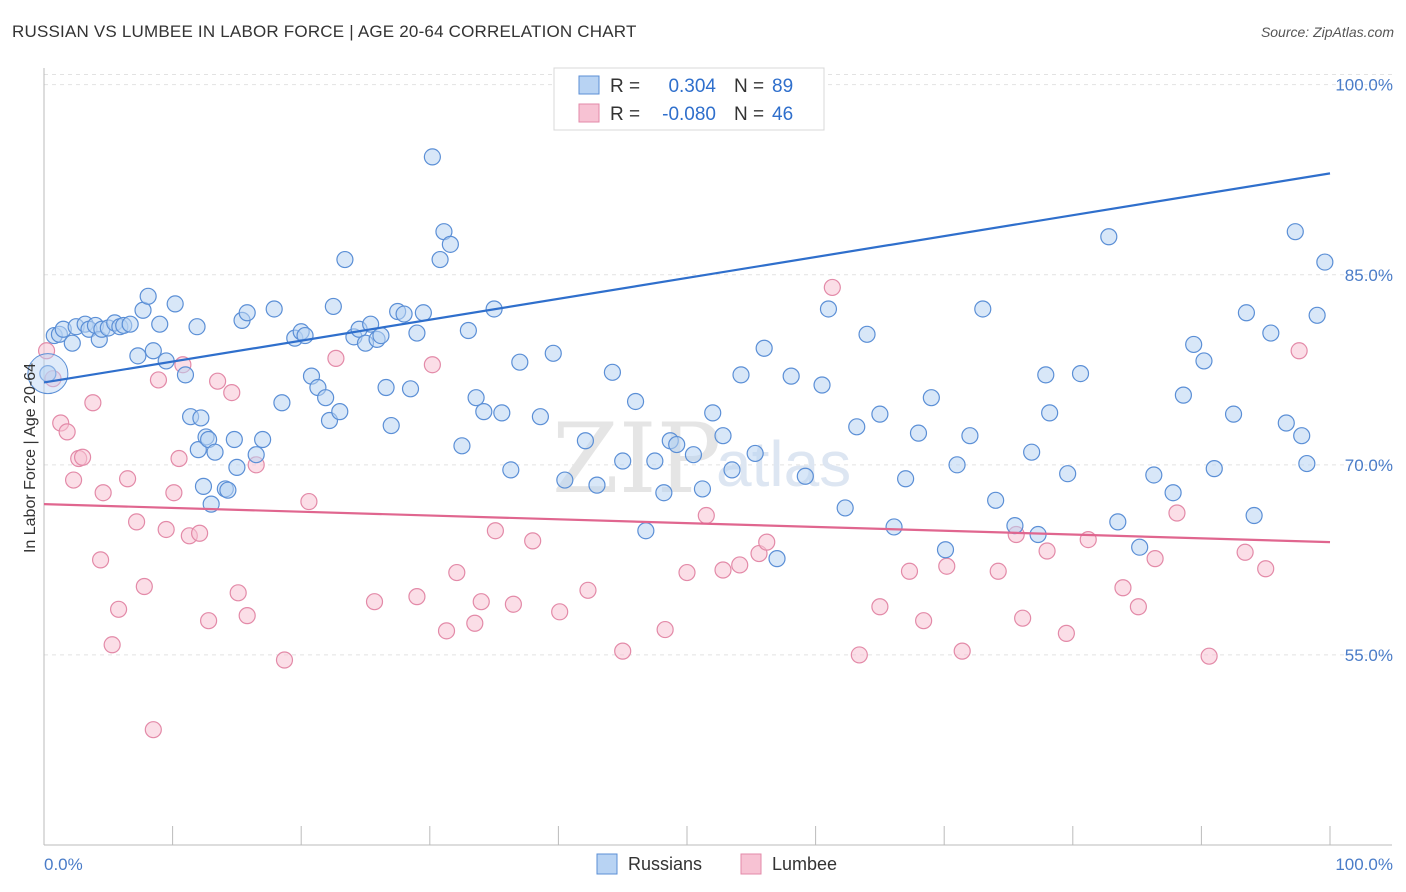  Describe the element at coordinates (751, 864) in the screenshot. I see `legend-lumbee-swatch` at that location.